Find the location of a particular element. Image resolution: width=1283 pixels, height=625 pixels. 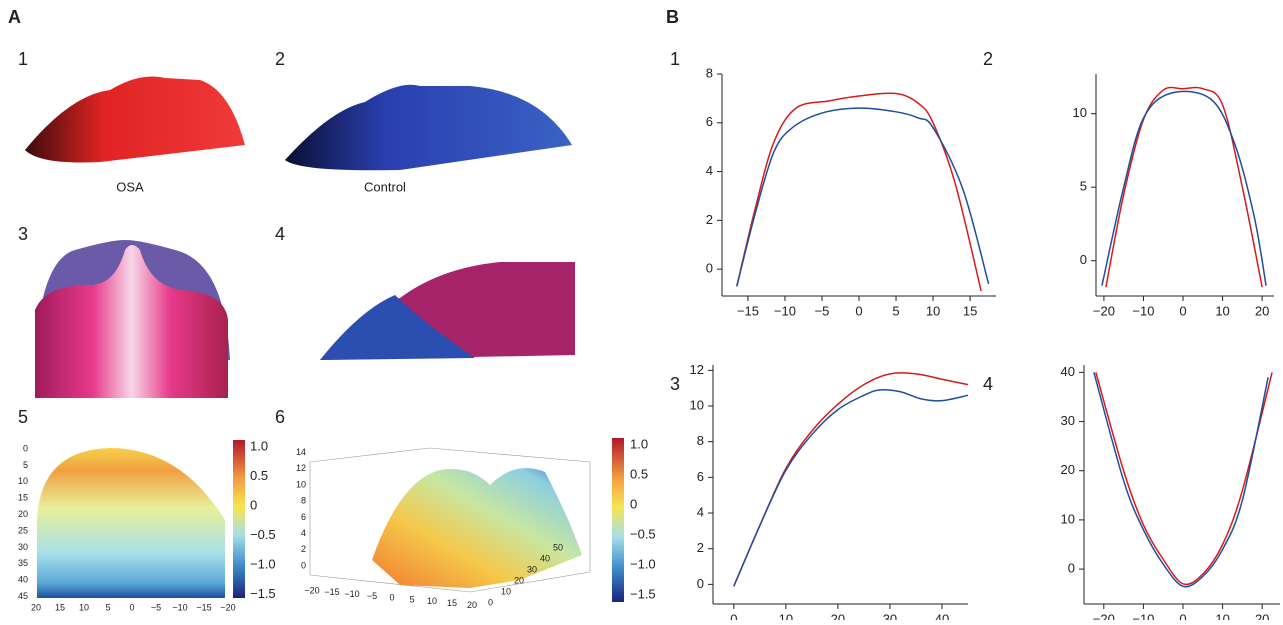

panel-number: 6 is located at coordinates (280, 417).